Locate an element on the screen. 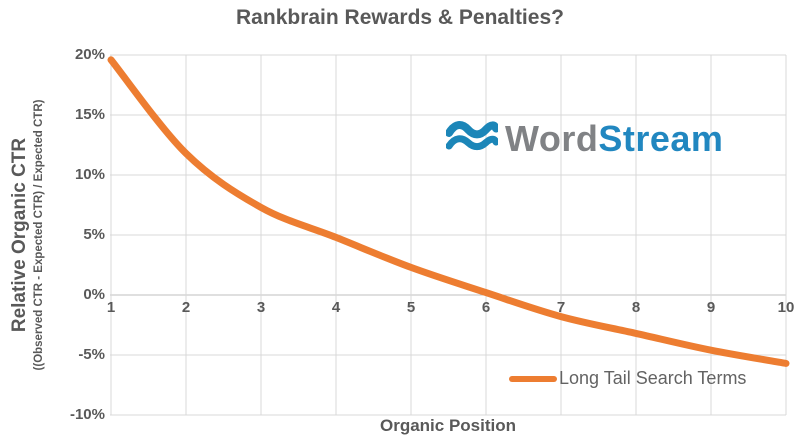  y-tick-label: -10% is located at coordinates (87, 414).